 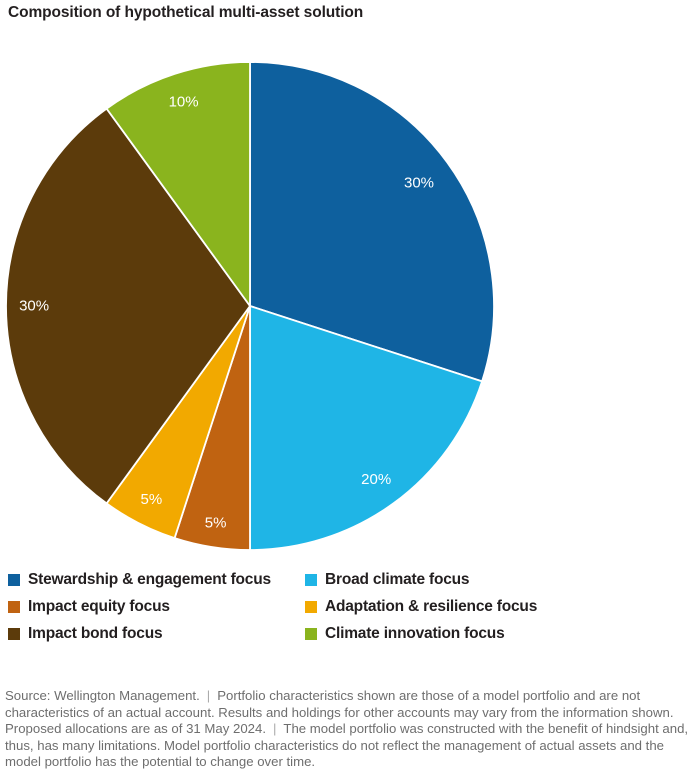 I want to click on legend-item-broad-climate: Broad climate focus, so click(x=498, y=580).